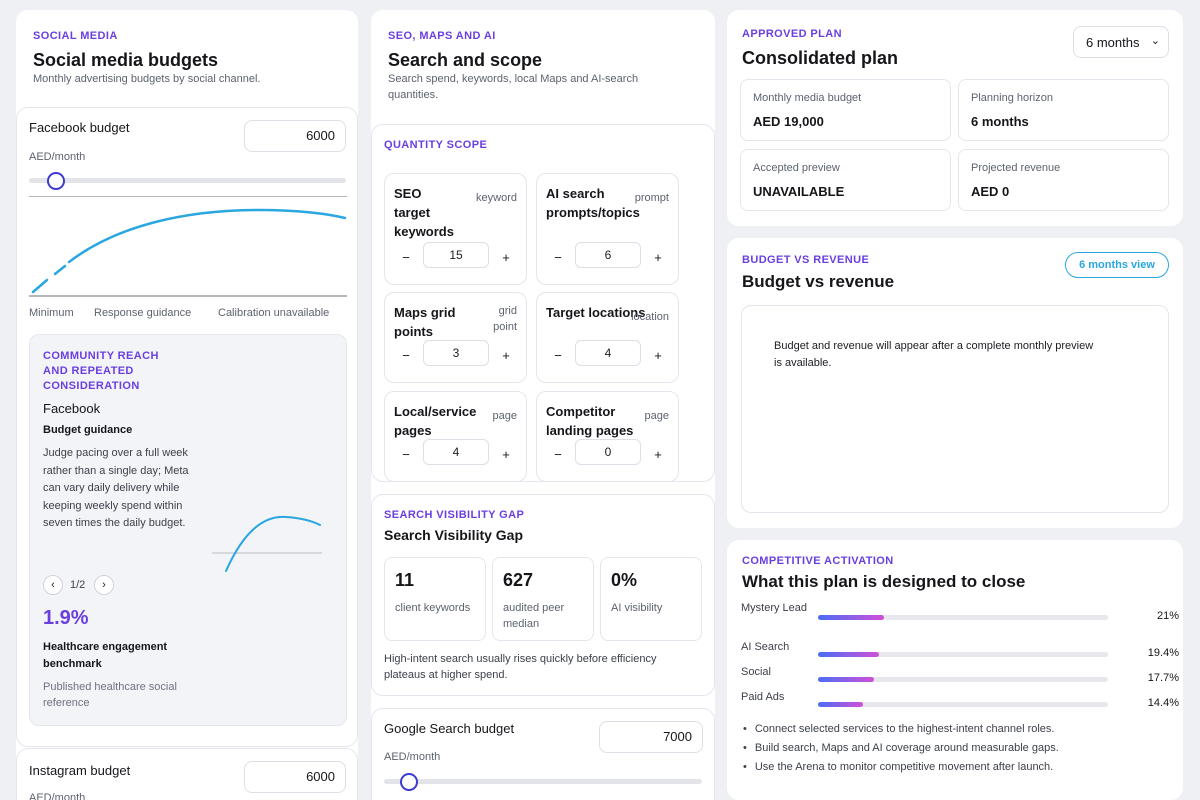 The height and width of the screenshot is (800, 1200). What do you see at coordinates (518, 580) in the screenshot?
I see `gap-metric-value: 627` at bounding box center [518, 580].